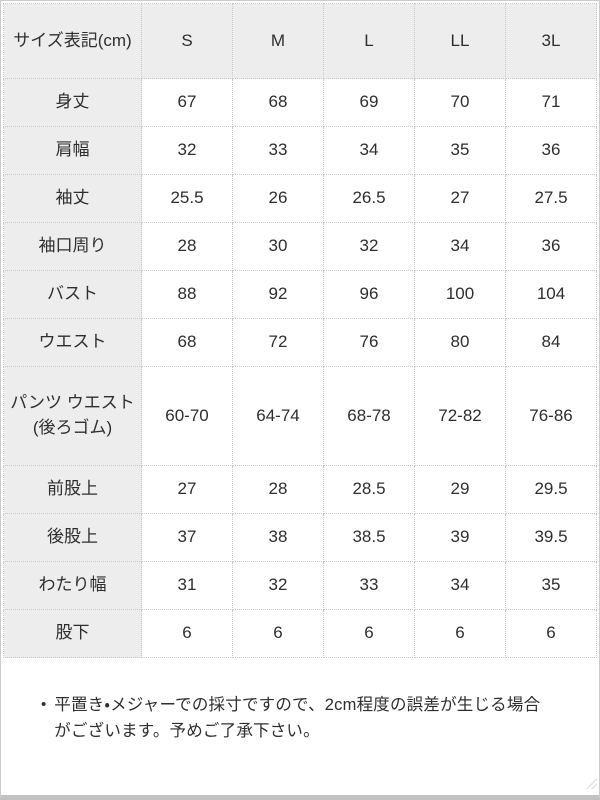  I want to click on size-value-cell: 30, so click(278, 246).